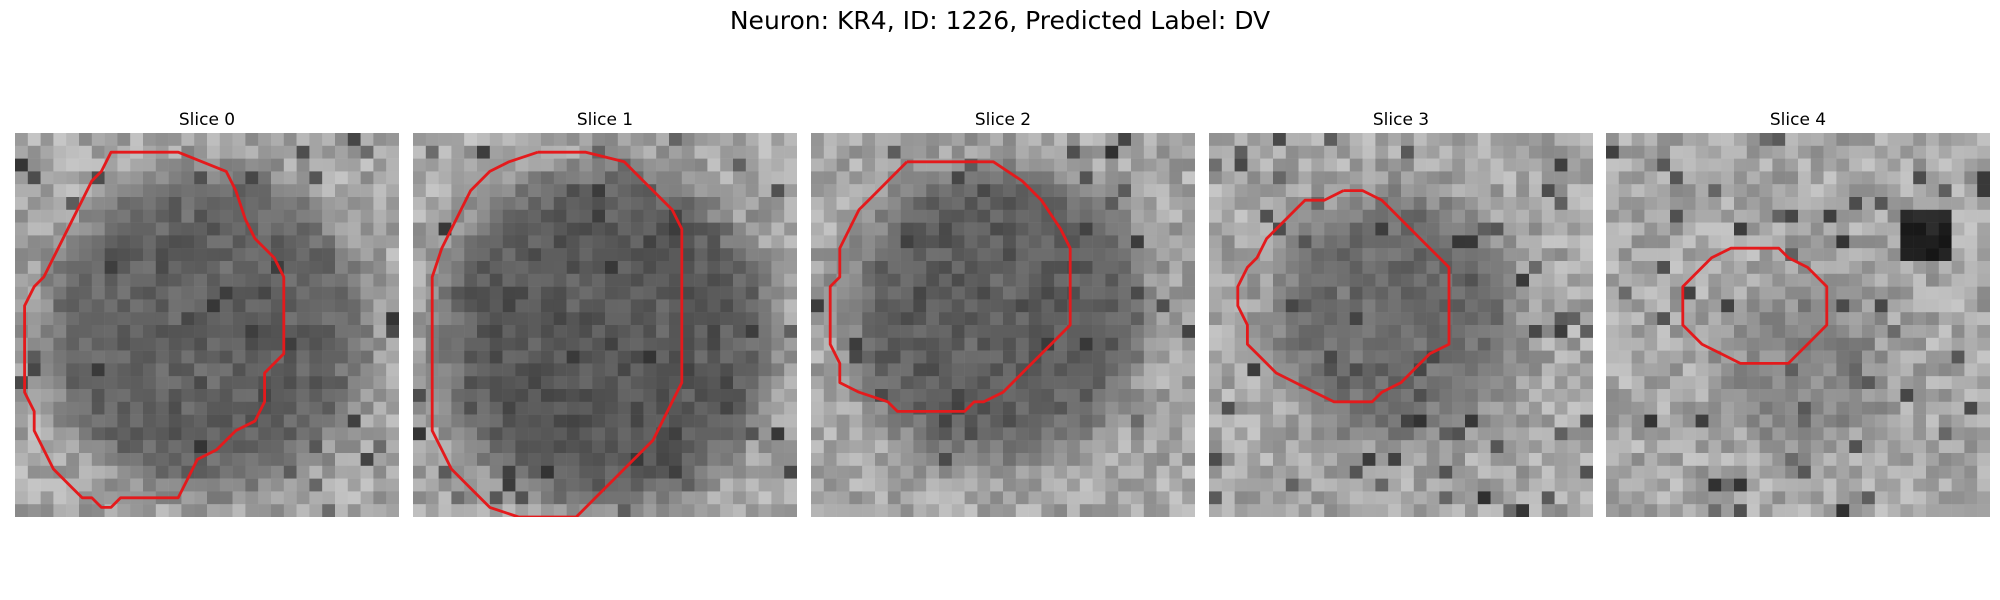 This screenshot has width=2000, height=600. What do you see at coordinates (1798, 120) in the screenshot?
I see `slice-title: Slice 4` at bounding box center [1798, 120].